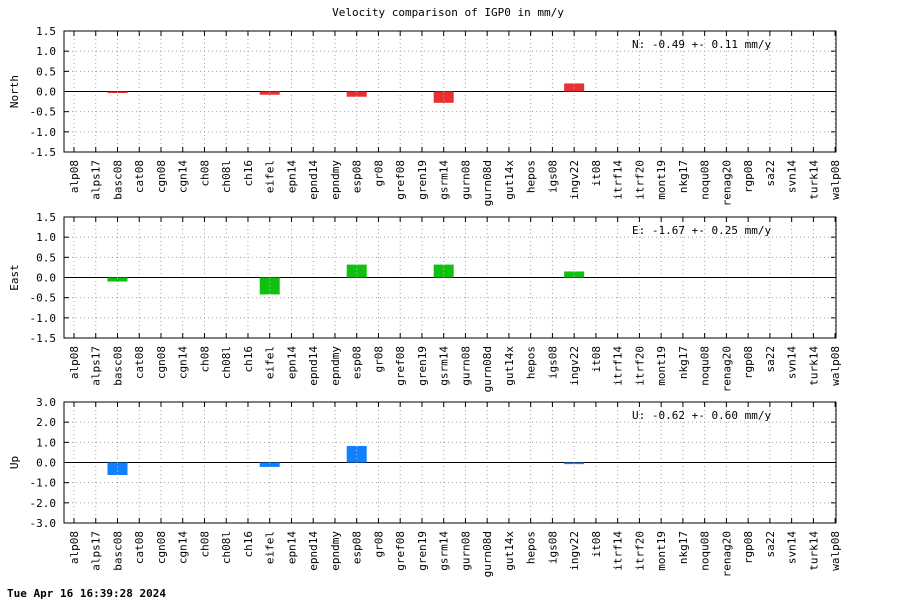 The height and width of the screenshot is (600, 900). I want to click on east-category-label: ch08l, so click(226, 362).